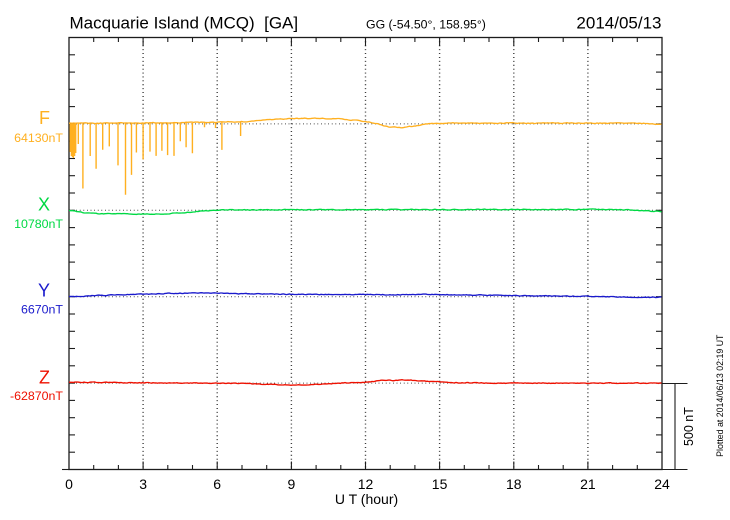 This screenshot has height=520, width=730. What do you see at coordinates (720, 395) in the screenshot?
I see `svg-text: Plotted at 2014/06/13 02:19 UT` at bounding box center [720, 395].